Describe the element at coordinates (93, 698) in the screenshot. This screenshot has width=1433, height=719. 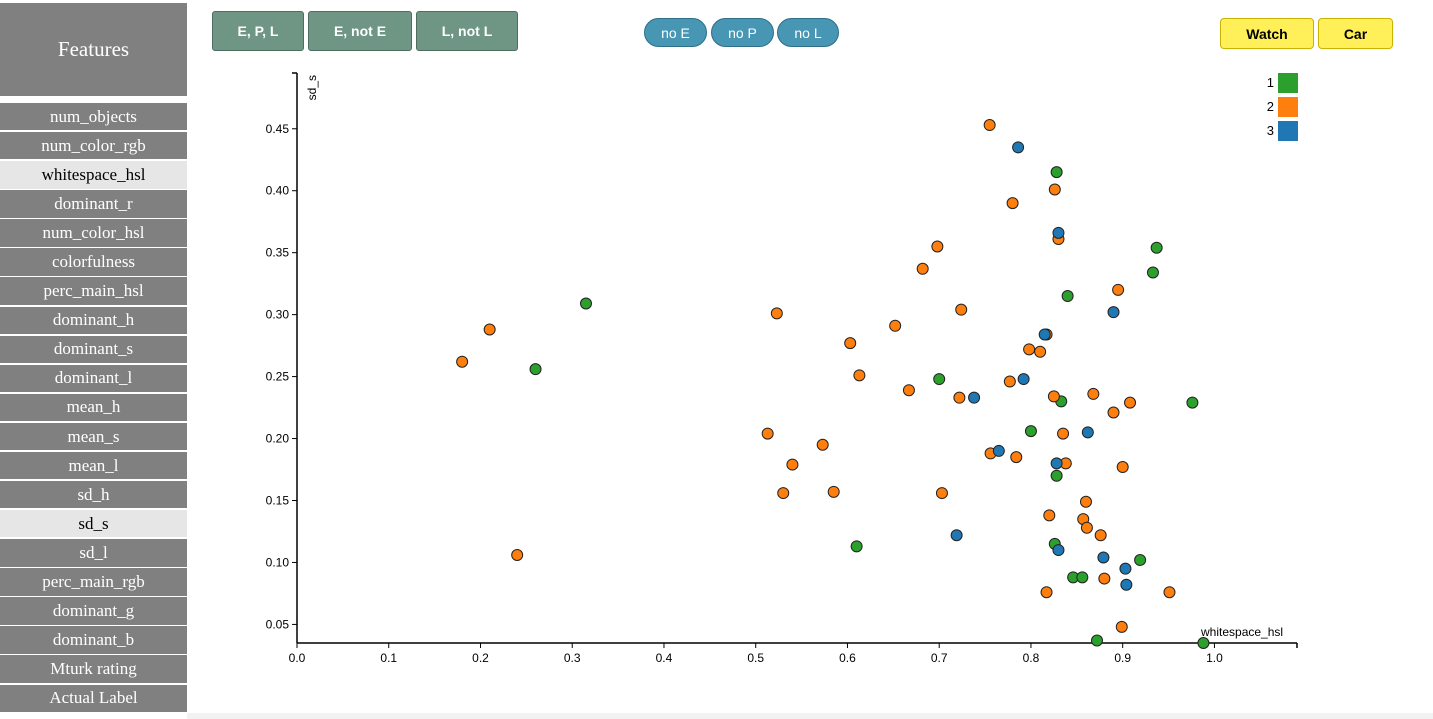
I see `feature-item-actual-label: Actual Label` at that location.